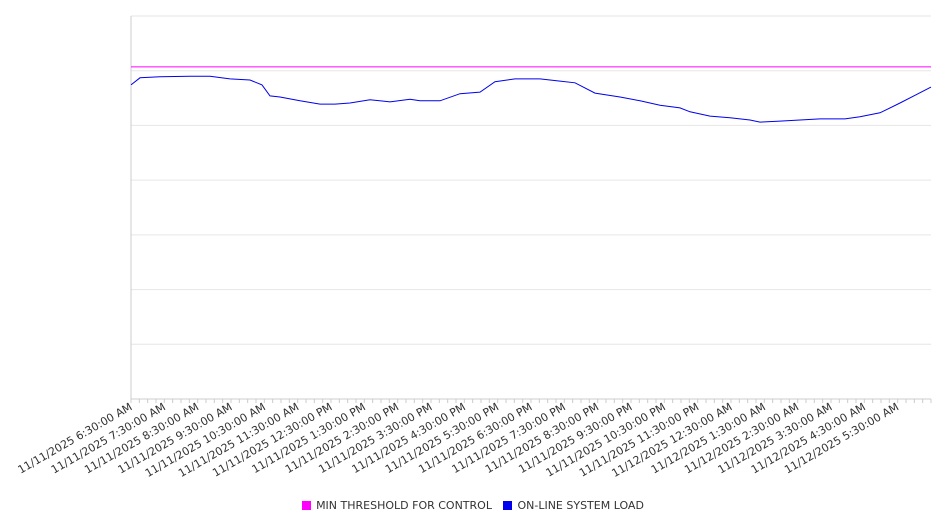 The width and height of the screenshot is (946, 526). What do you see at coordinates (580, 505) in the screenshot?
I see `legend-label-load: ON-LINE SYSTEM LOAD` at bounding box center [580, 505].